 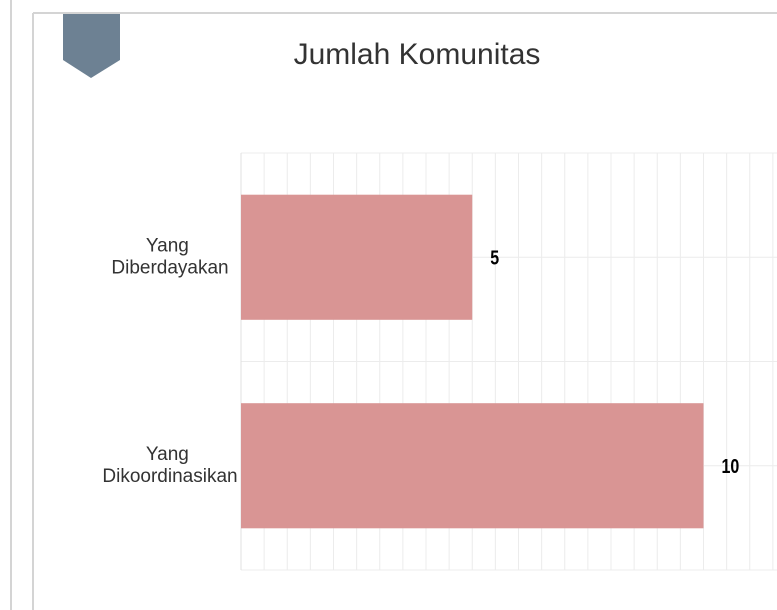 What do you see at coordinates (731, 466) in the screenshot?
I see `data-label: 10` at bounding box center [731, 466].